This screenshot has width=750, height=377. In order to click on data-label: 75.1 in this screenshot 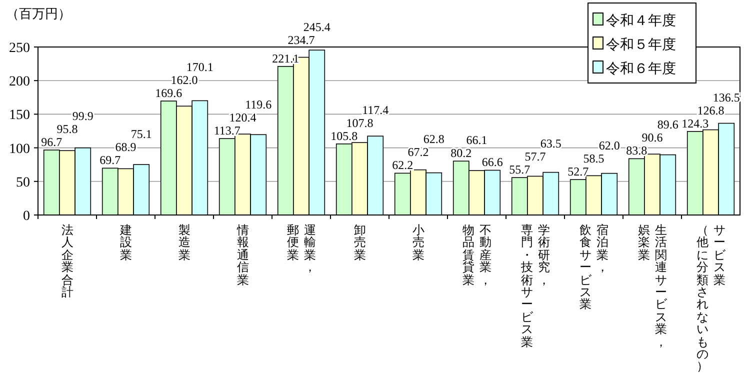, I will do `click(141, 134)`.